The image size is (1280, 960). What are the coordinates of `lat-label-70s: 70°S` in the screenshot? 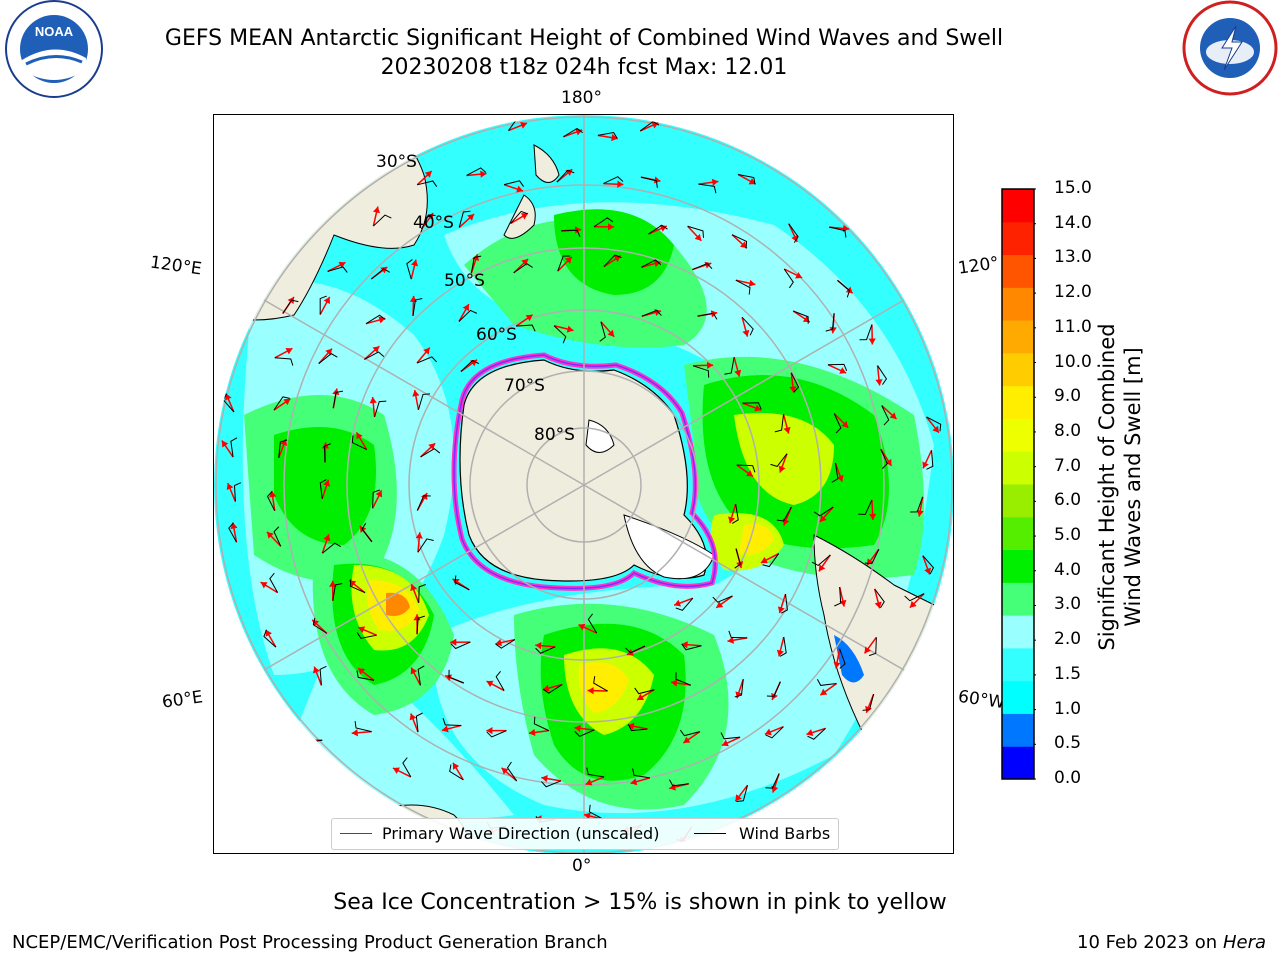 It's located at (524, 386).